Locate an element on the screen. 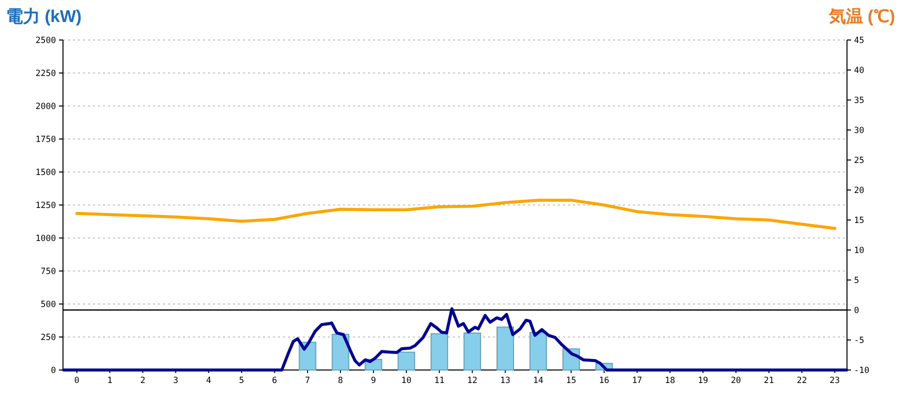 The height and width of the screenshot is (400, 900). y-tick-label: 2250 is located at coordinates (46, 74).